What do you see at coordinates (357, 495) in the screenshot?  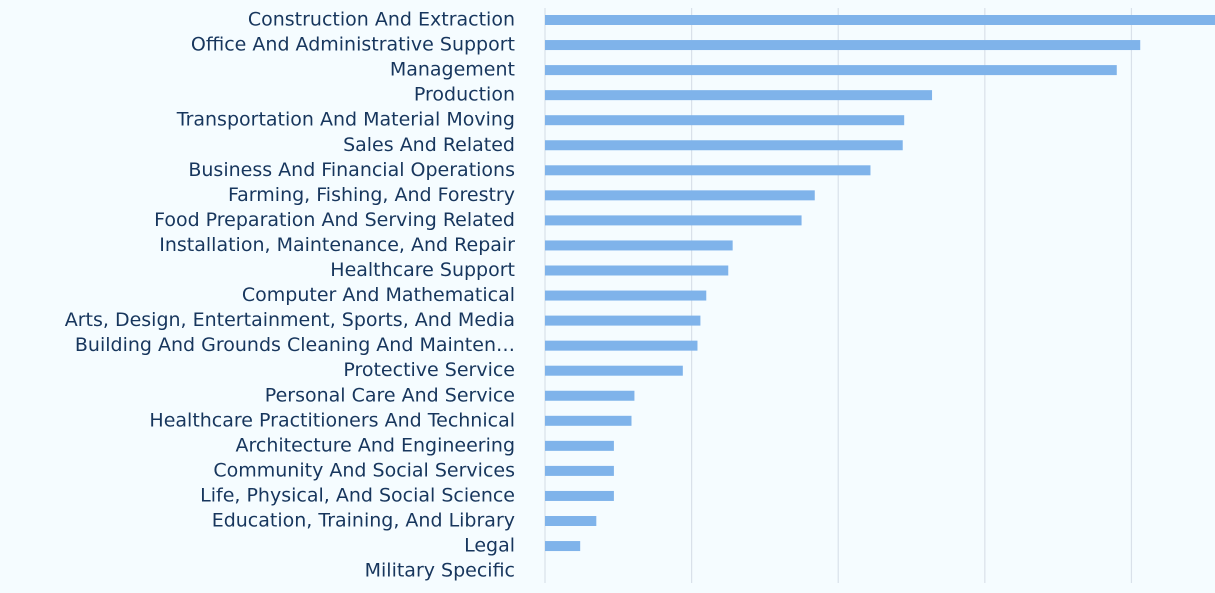 I see `category-label: Life, Physical, And Social Science` at bounding box center [357, 495].